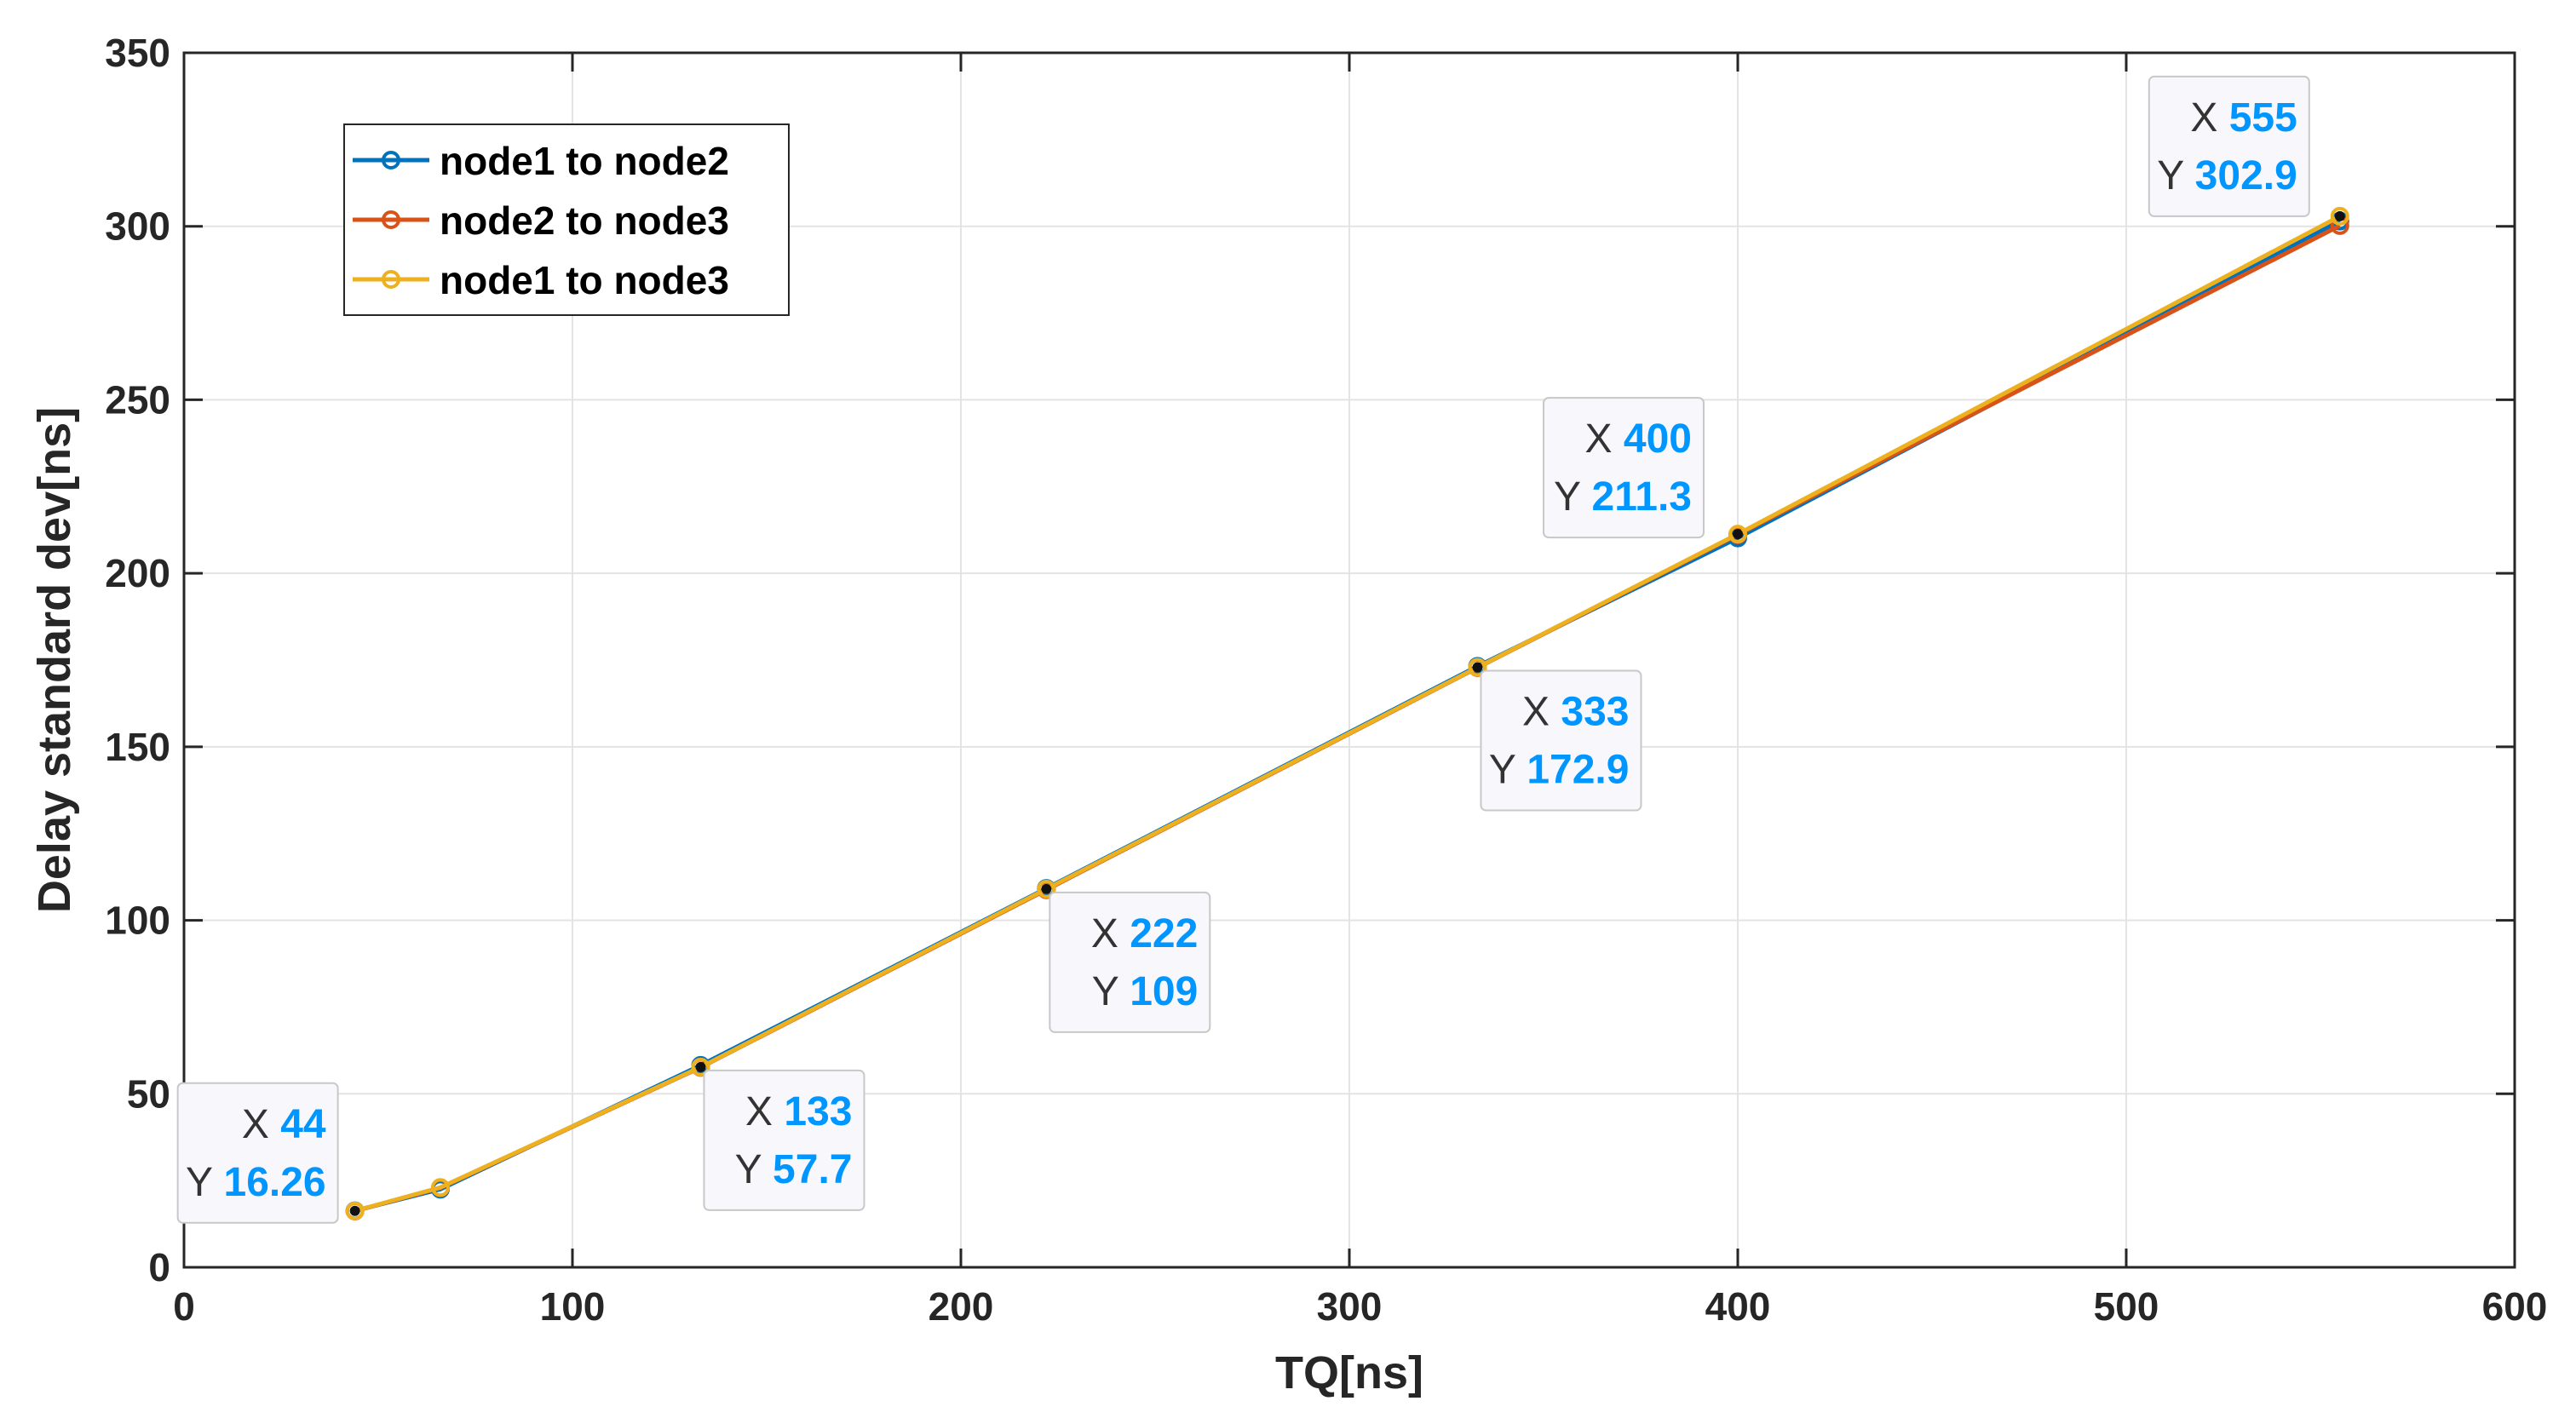 This screenshot has width=2576, height=1424. What do you see at coordinates (137, 400) in the screenshot?
I see `y-tick-label: 250` at bounding box center [137, 400].